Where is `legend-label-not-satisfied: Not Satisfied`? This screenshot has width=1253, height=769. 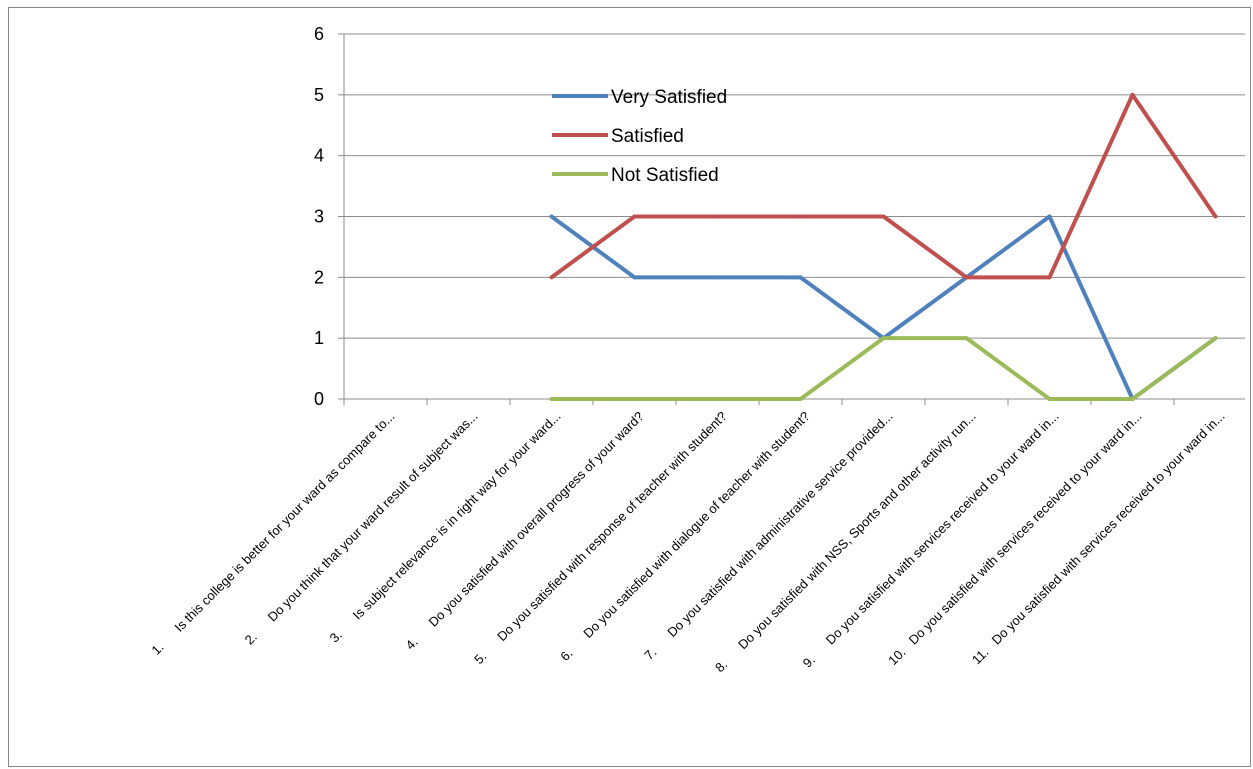
legend-label-not-satisfied: Not Satisfied is located at coordinates (665, 175).